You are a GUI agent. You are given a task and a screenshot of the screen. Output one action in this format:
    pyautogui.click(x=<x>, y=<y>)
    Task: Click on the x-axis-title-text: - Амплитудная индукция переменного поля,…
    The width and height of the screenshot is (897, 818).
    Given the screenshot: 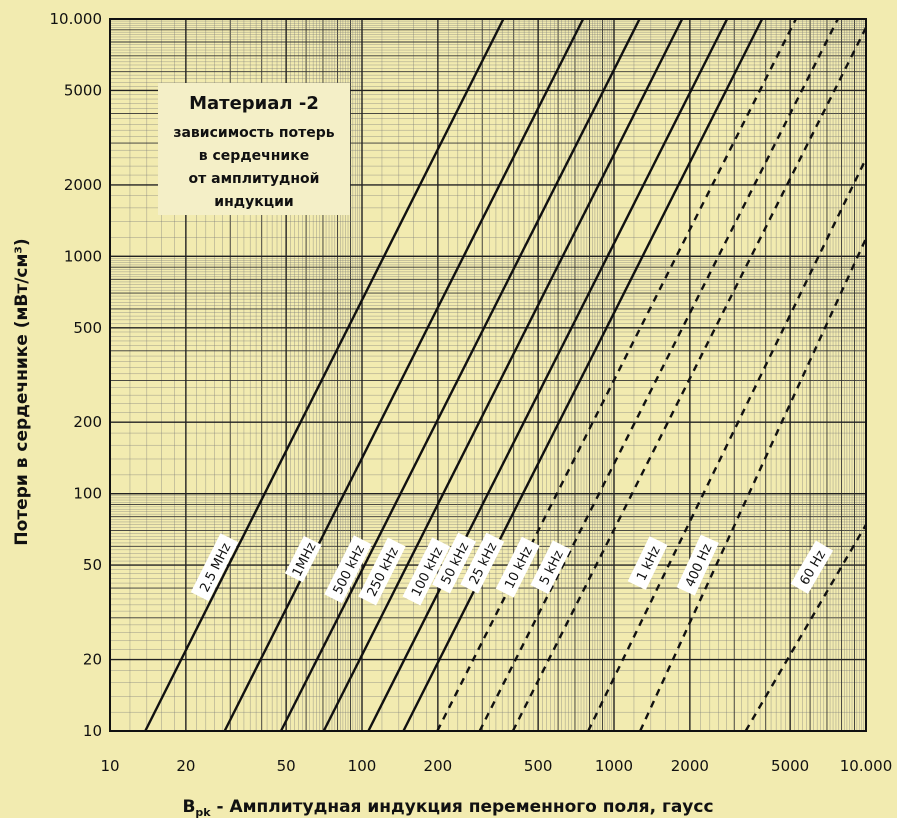 What is the action you would take?
    pyautogui.click(x=462, y=807)
    